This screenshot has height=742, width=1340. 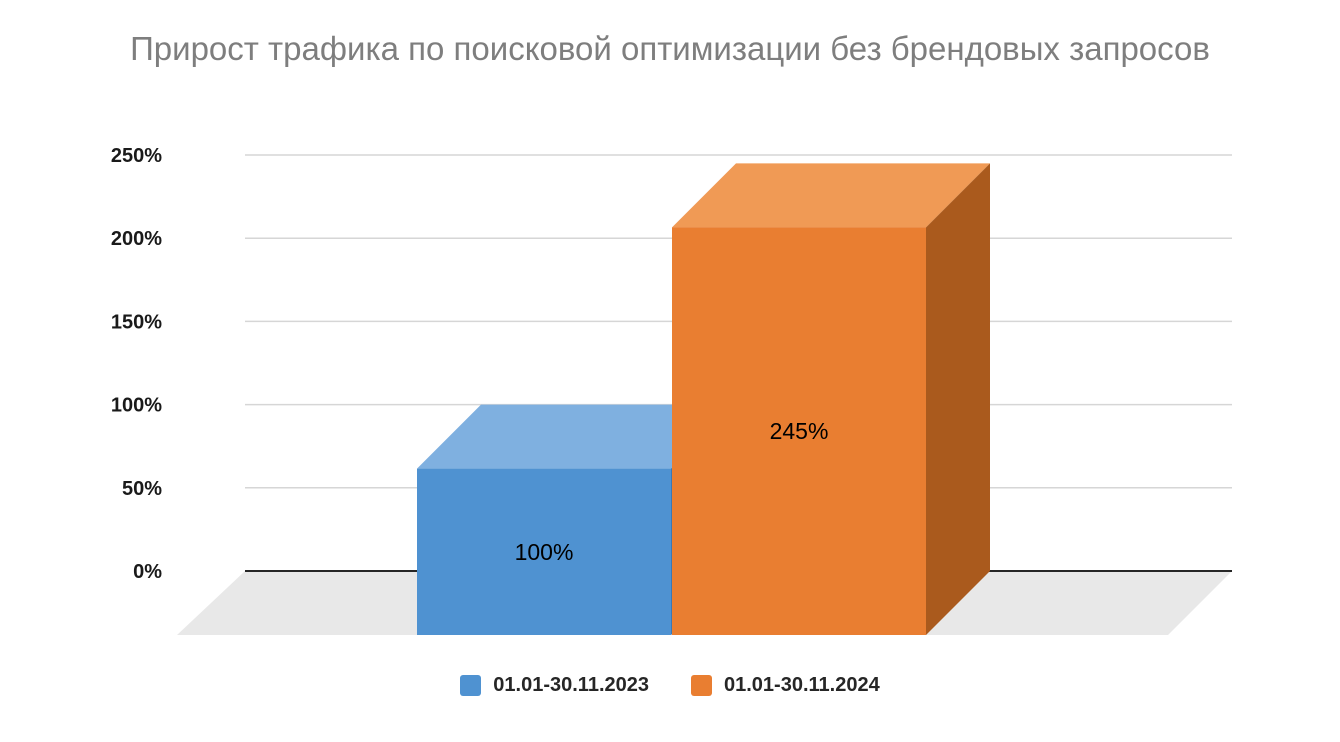 I want to click on legend-label-2023: 01.01-30.11.2023, so click(x=571, y=685).